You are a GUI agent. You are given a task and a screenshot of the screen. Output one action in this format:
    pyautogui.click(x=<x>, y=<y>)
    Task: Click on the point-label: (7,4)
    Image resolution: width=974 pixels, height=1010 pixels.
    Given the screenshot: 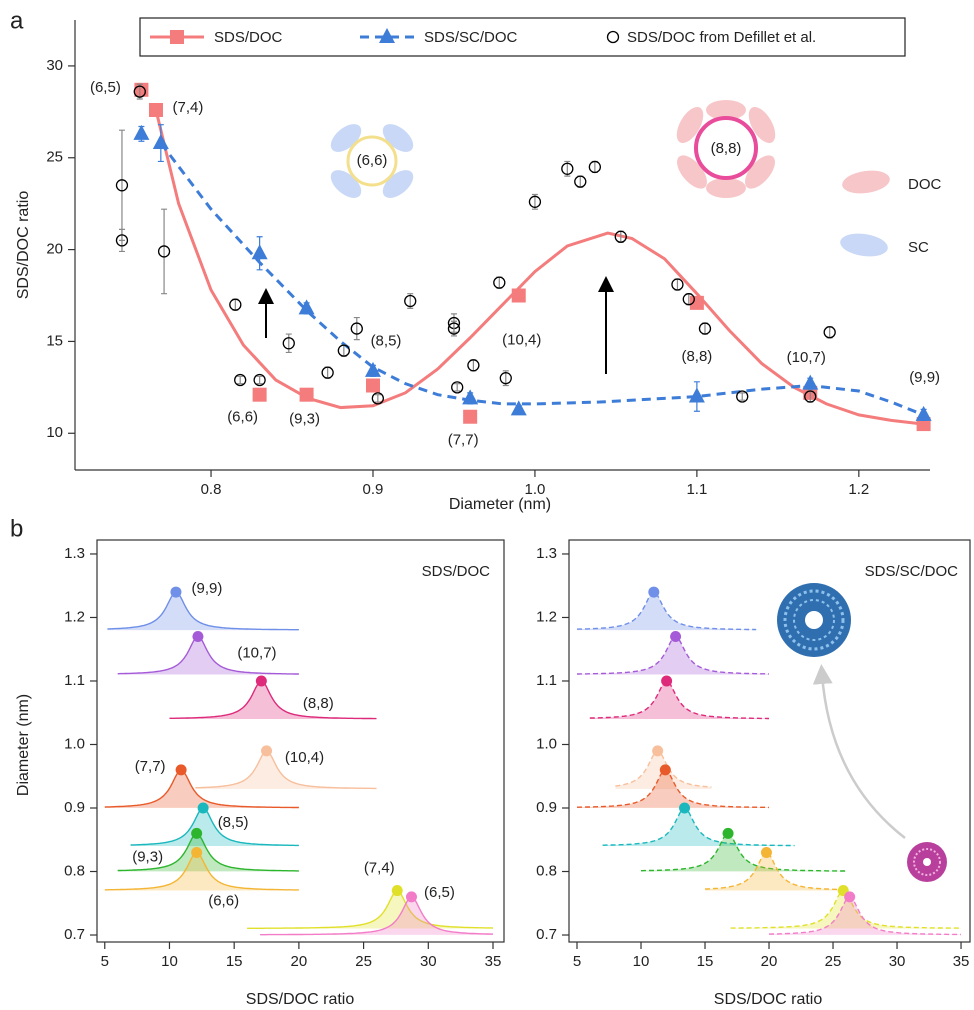 What is the action you would take?
    pyautogui.click(x=188, y=107)
    